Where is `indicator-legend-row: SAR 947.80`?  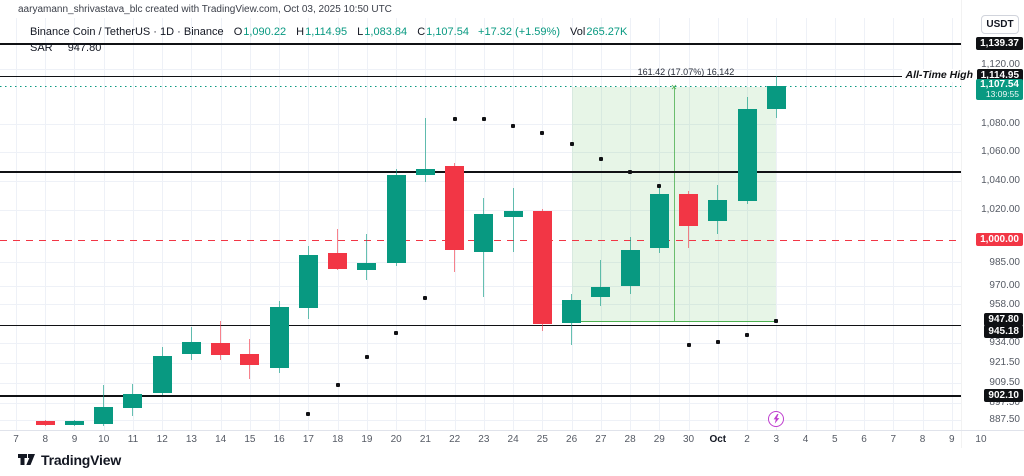 indicator-legend-row: SAR 947.80 is located at coordinates (328, 48).